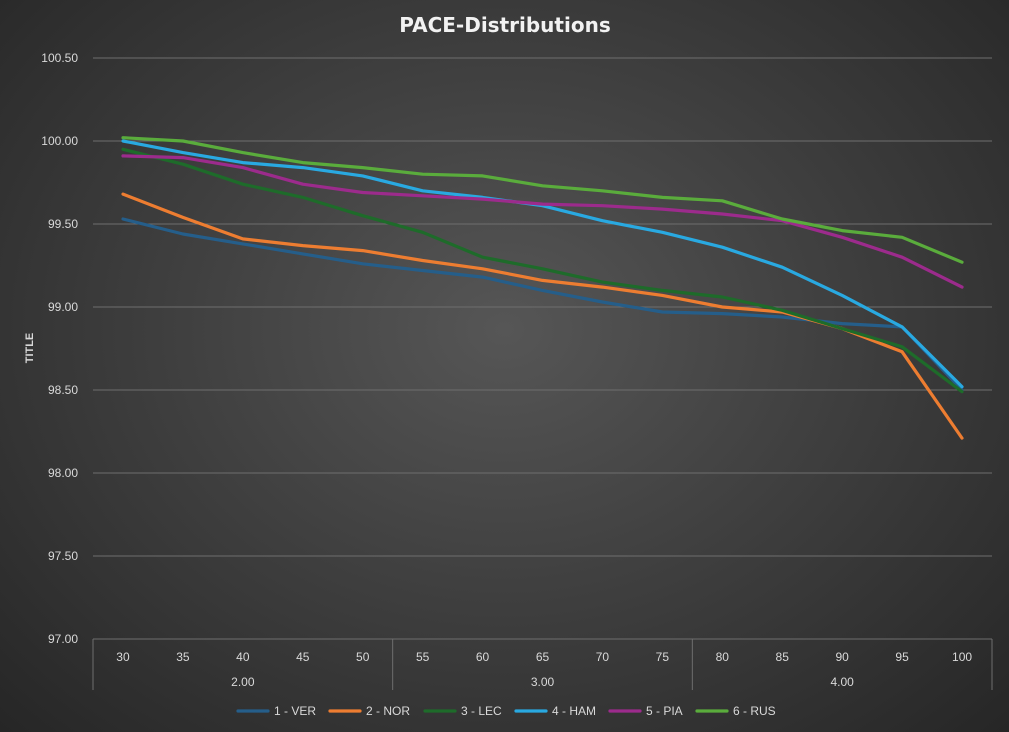 The width and height of the screenshot is (1009, 732). What do you see at coordinates (63, 473) in the screenshot?
I see `y-tick-label: 98.00` at bounding box center [63, 473].